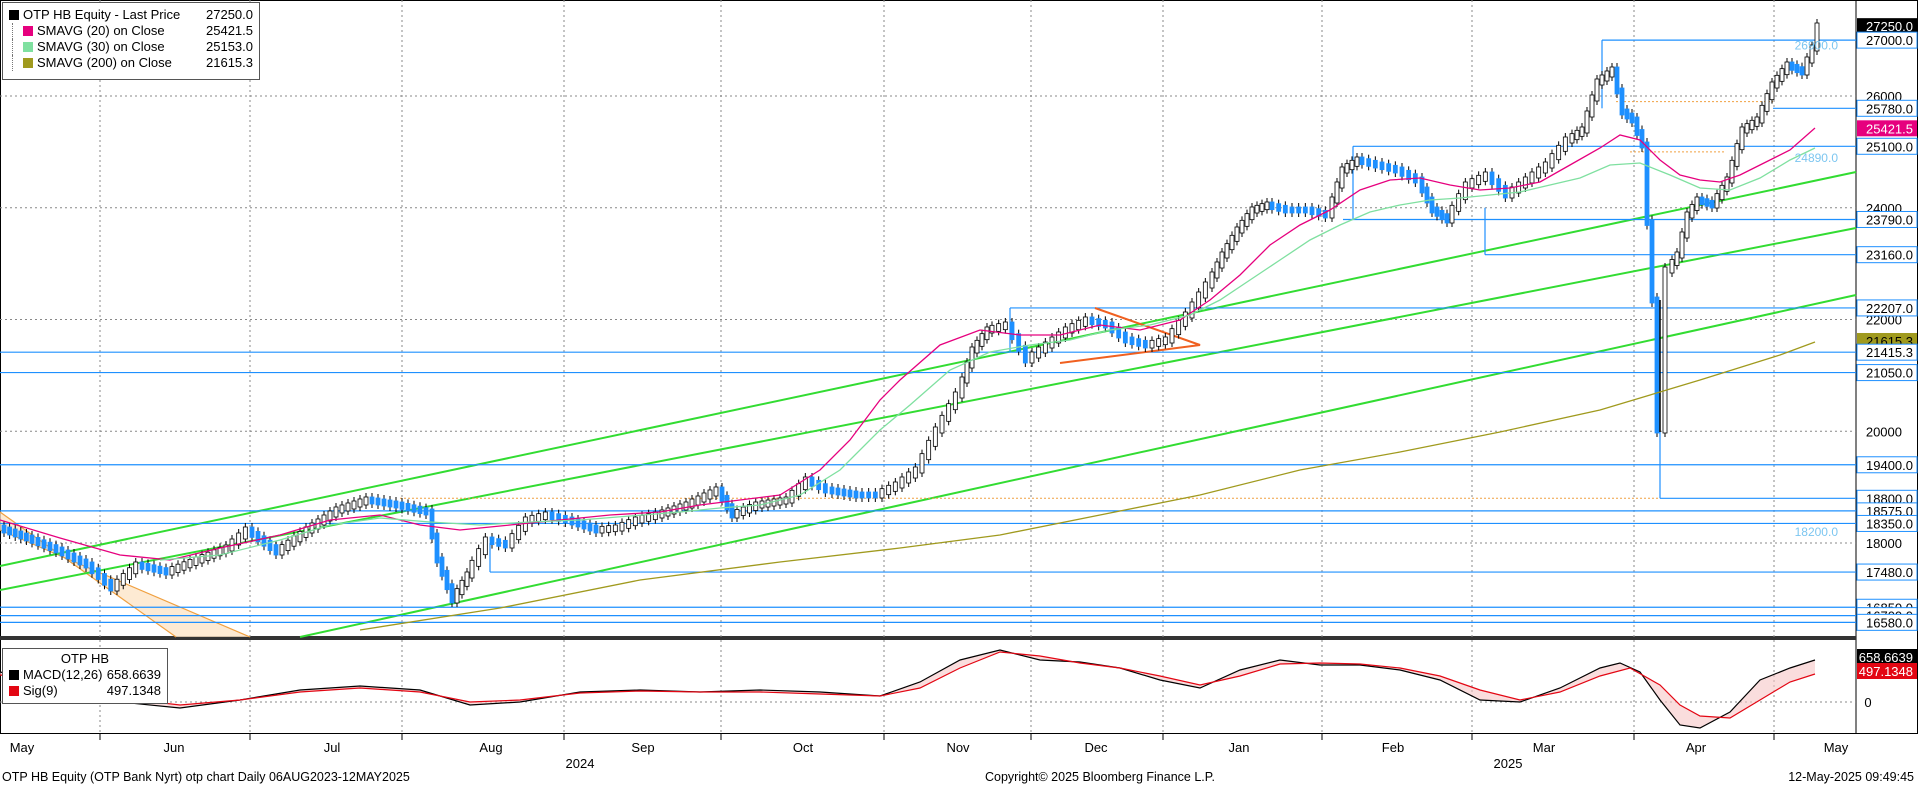 The width and height of the screenshot is (1918, 792). What do you see at coordinates (1889, 352) in the screenshot?
I see `price-tag-label: 21415.3` at bounding box center [1889, 352].